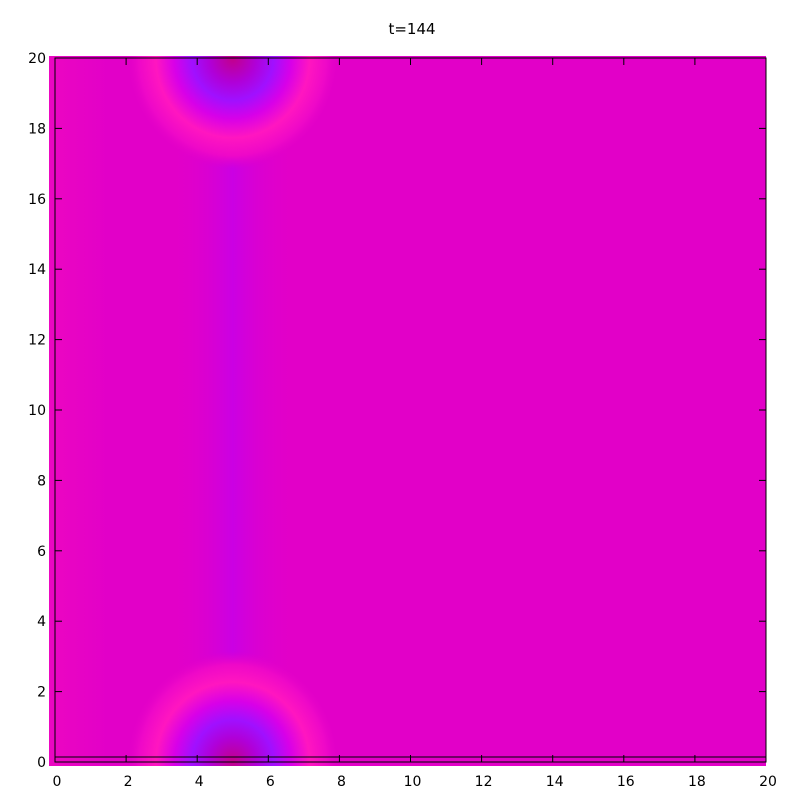 This screenshot has height=800, width=800. What do you see at coordinates (341, 782) in the screenshot?
I see `x-tick-label: 8` at bounding box center [341, 782].